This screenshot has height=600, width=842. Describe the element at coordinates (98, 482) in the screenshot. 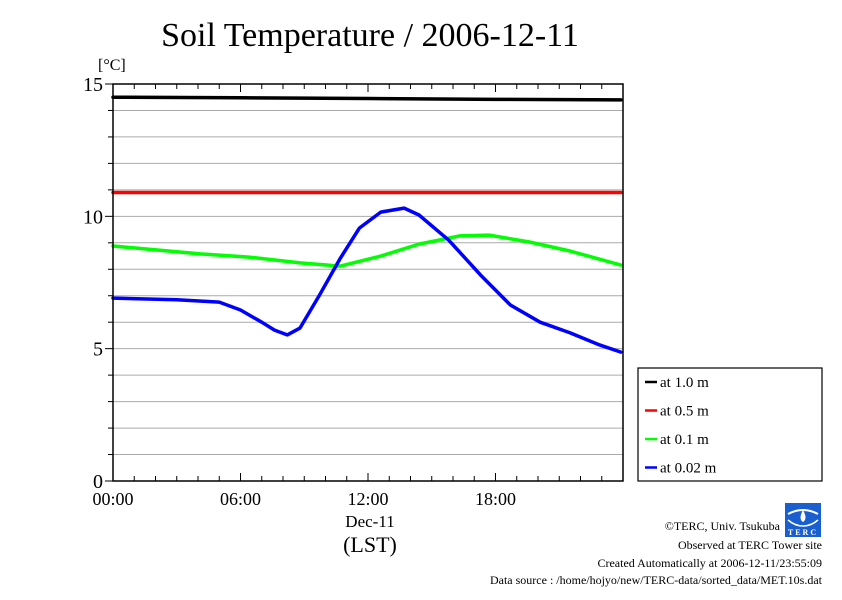

I see `y-tick-label: 0` at that location.